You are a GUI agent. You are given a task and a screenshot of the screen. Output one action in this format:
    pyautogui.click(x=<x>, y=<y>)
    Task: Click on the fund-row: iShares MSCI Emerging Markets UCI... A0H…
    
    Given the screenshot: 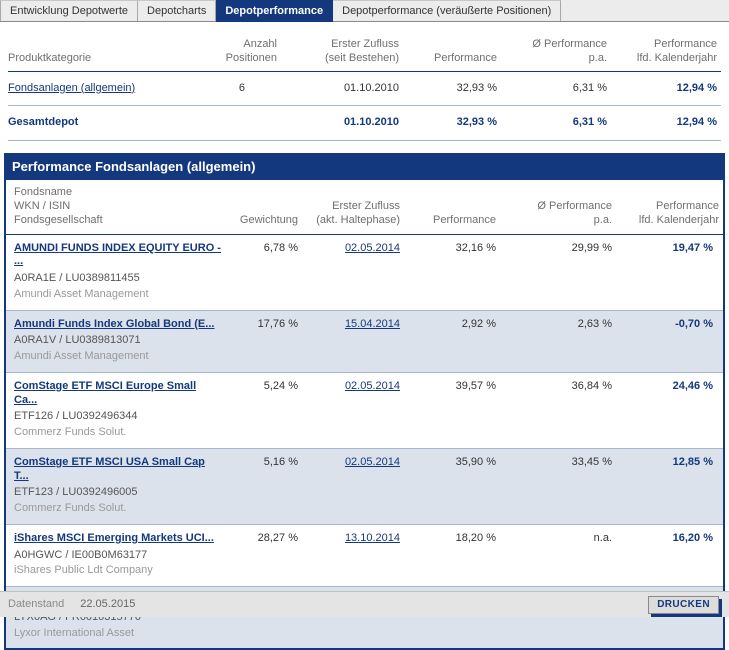 What is the action you would take?
    pyautogui.click(x=364, y=555)
    